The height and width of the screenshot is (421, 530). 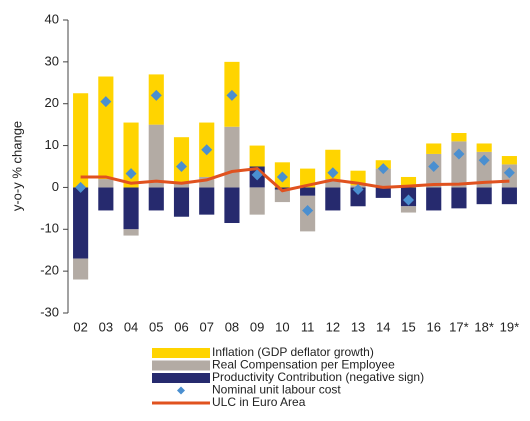 I want to click on x-tick-label: 04, so click(x=131, y=326).